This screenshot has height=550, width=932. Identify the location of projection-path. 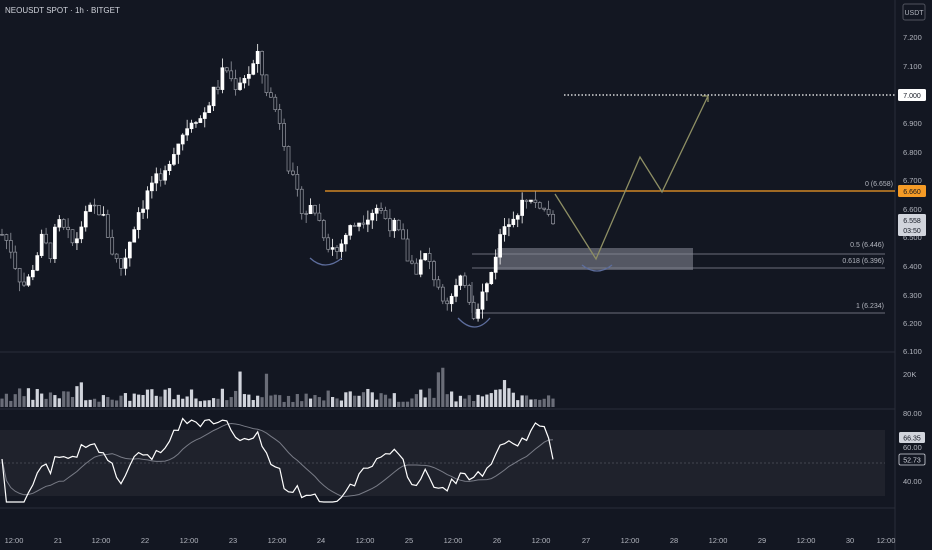
(631, 178).